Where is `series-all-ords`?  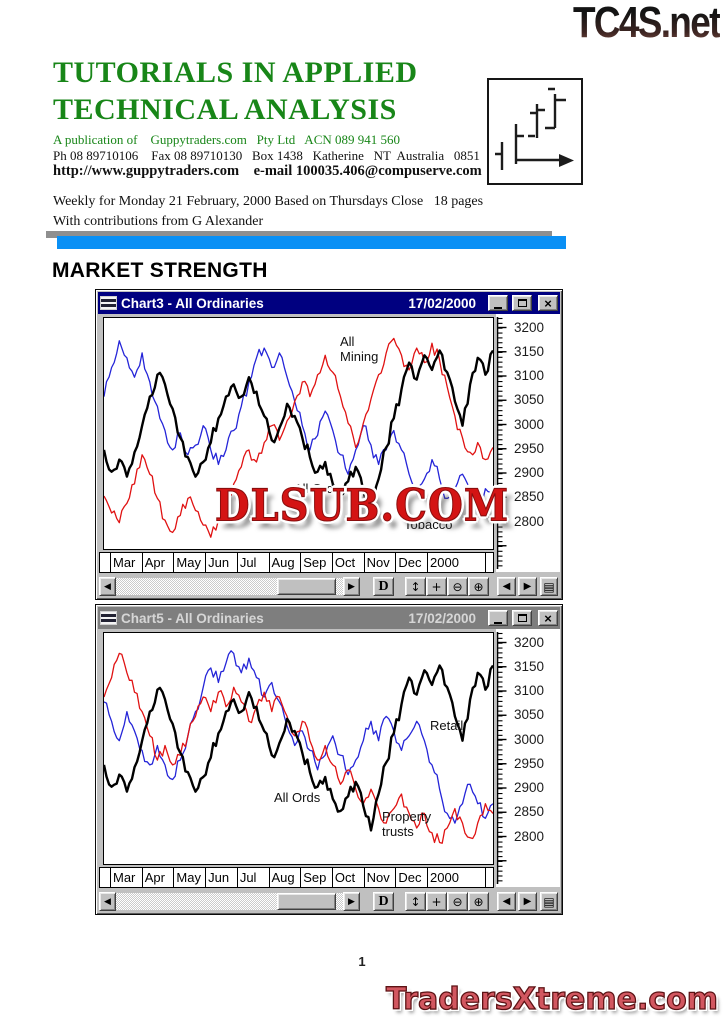 series-all-ords is located at coordinates (298, 748).